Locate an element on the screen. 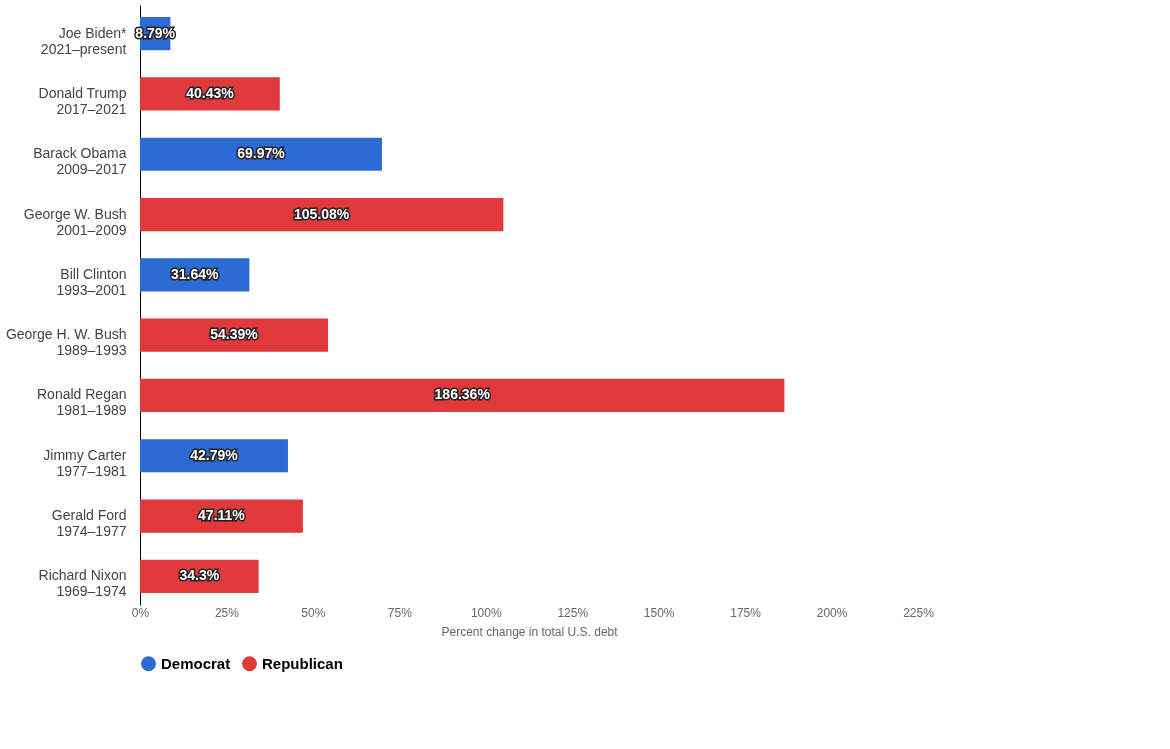 This screenshot has height=749, width=1170. y-tick-label: Barack Obama 2009–2017 is located at coordinates (80, 161).